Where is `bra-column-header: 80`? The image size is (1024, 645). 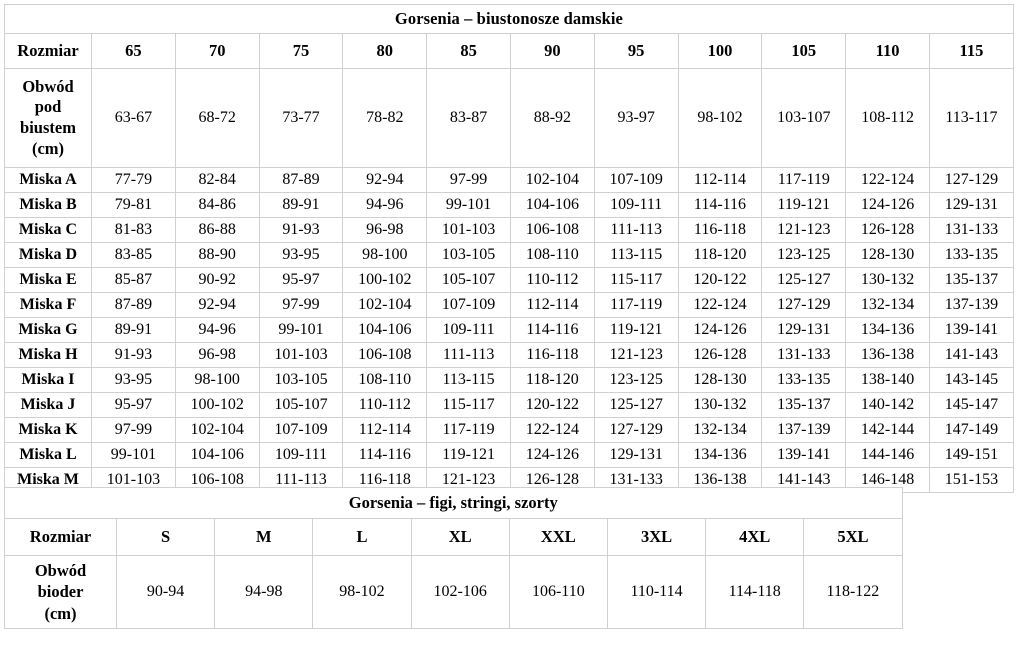
bra-column-header: 80 is located at coordinates (385, 51).